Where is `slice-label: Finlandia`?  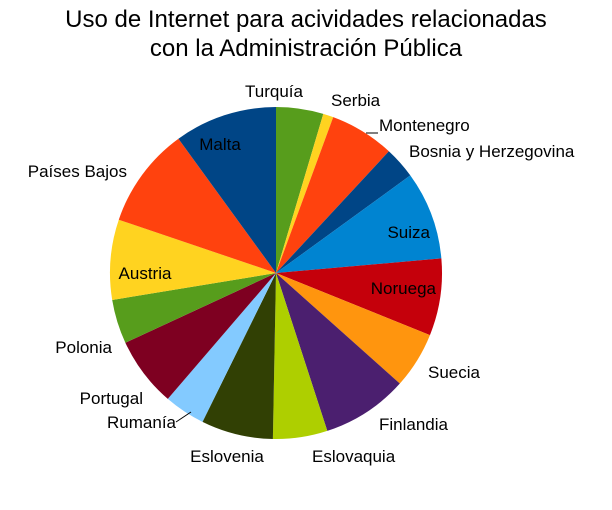
slice-label: Finlandia is located at coordinates (414, 424).